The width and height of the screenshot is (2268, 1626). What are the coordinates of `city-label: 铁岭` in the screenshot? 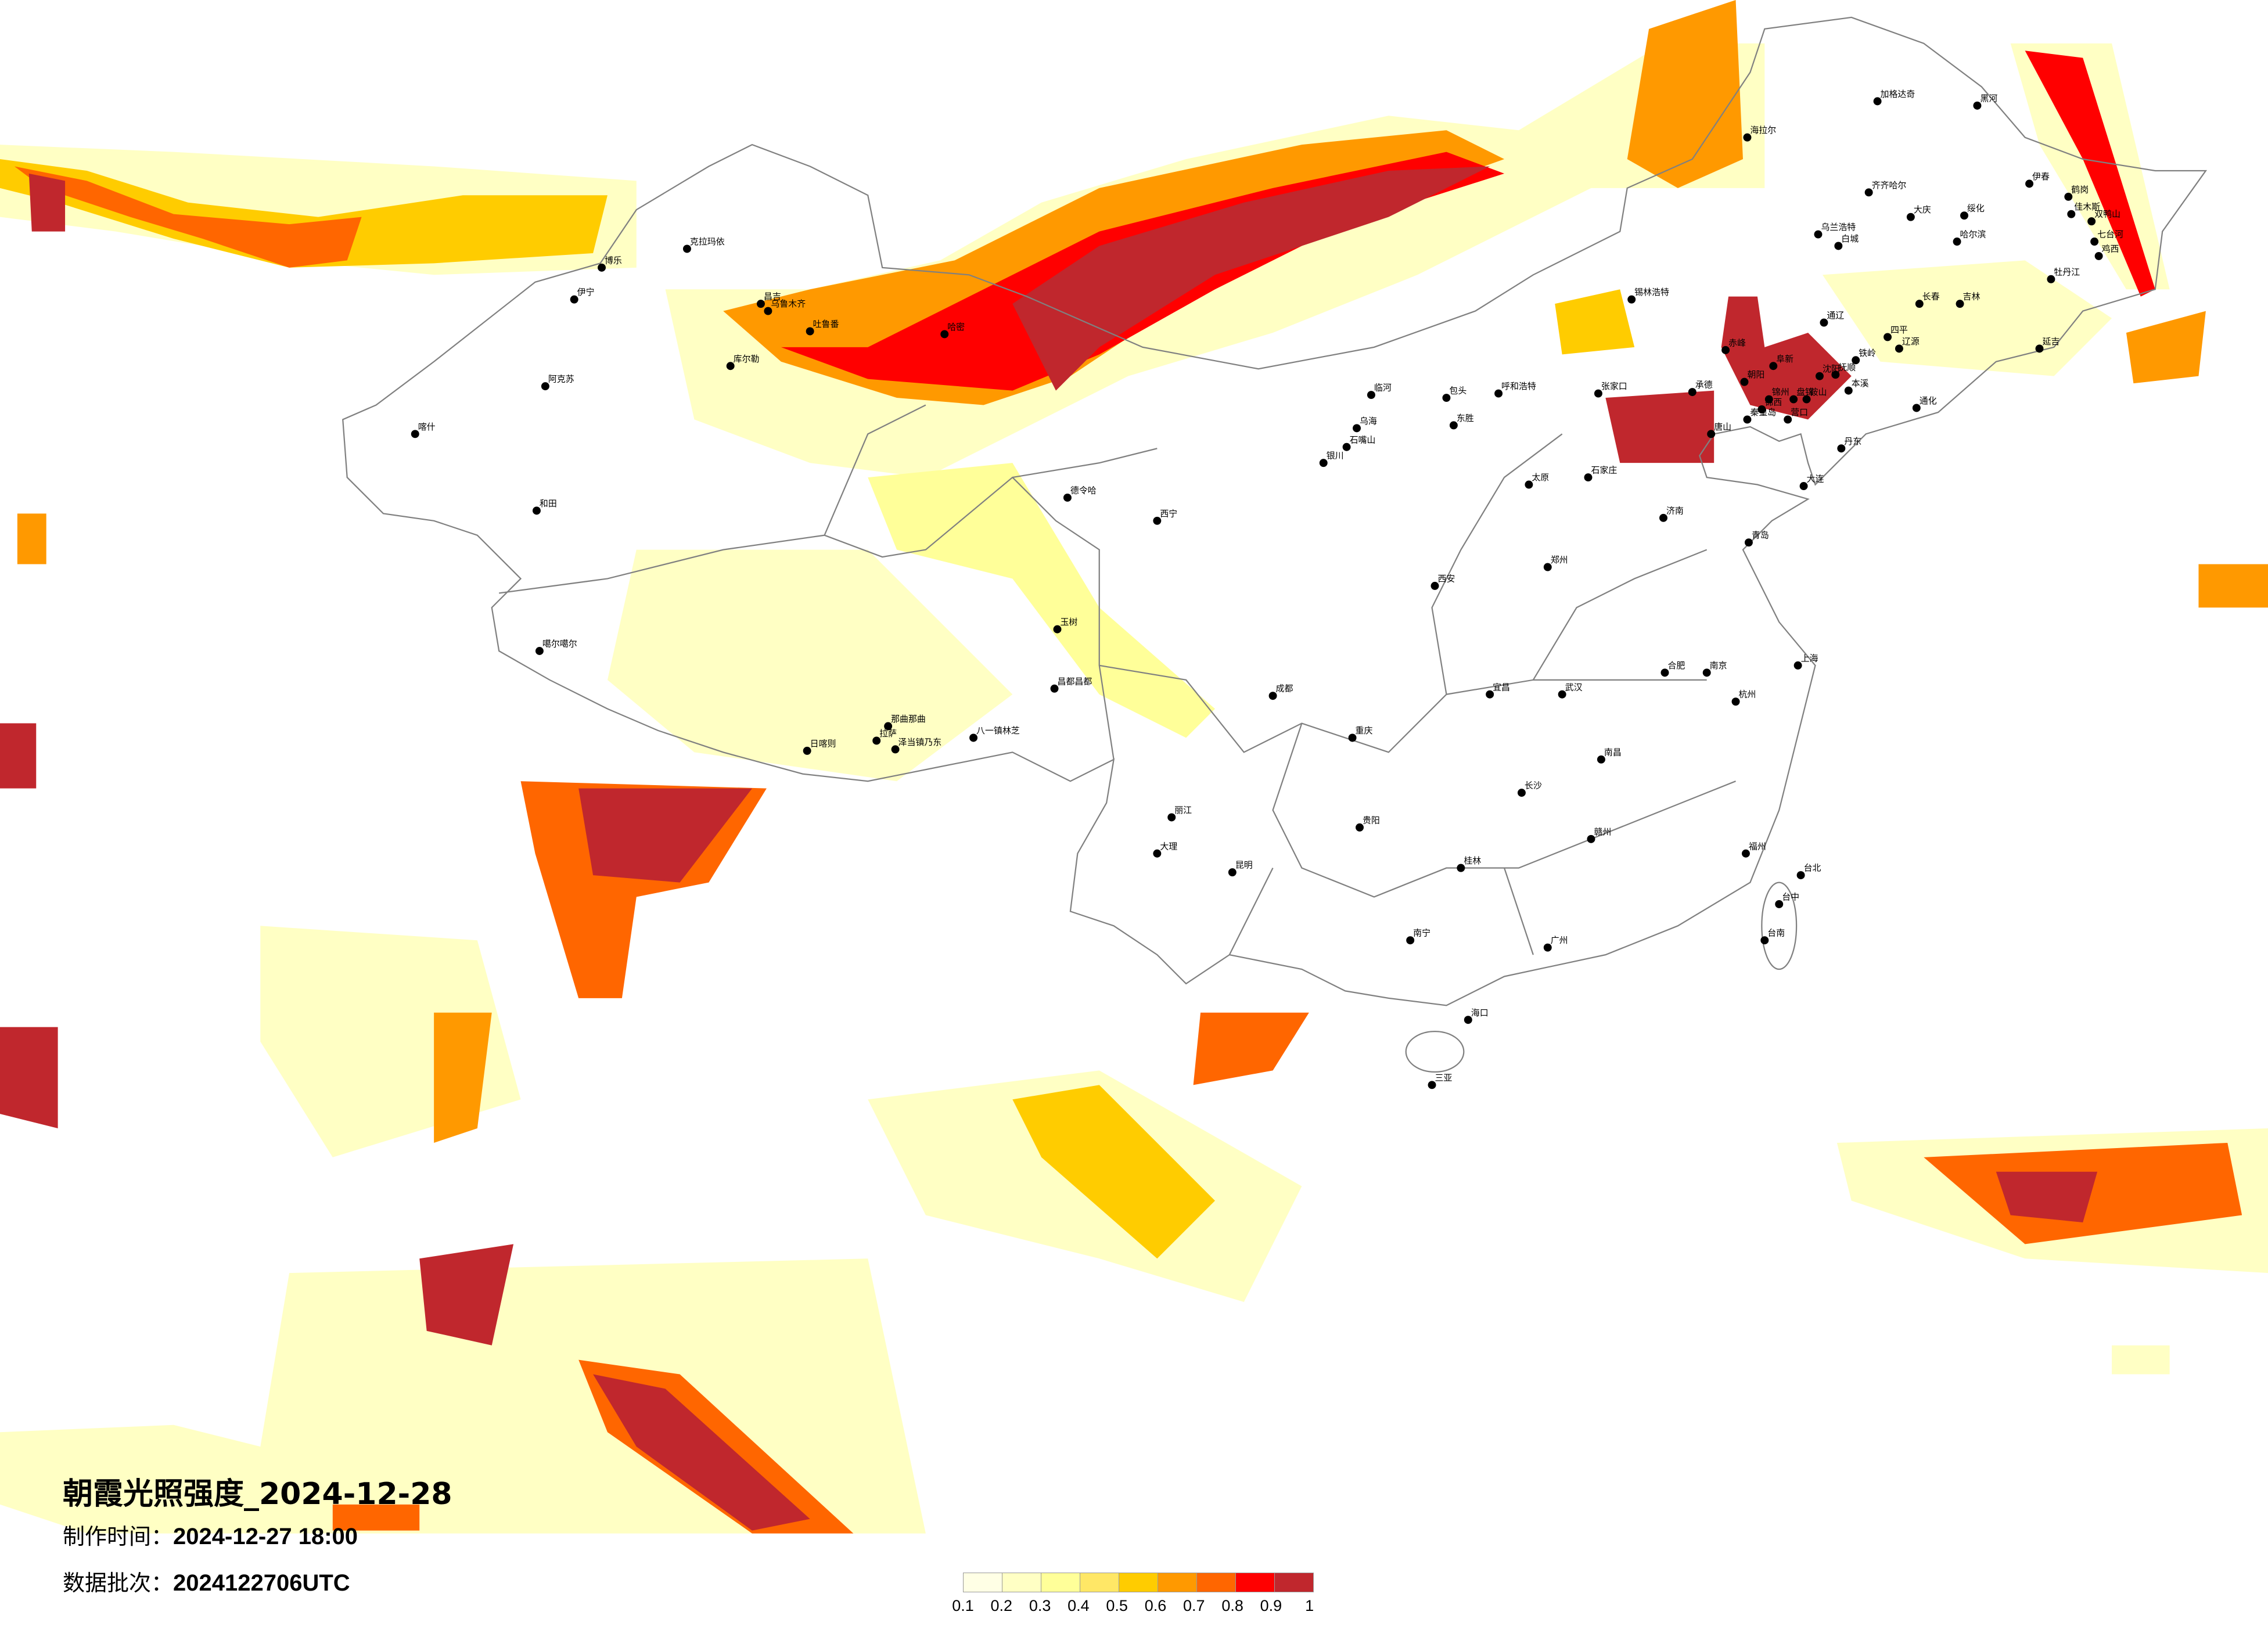 It's located at (1867, 353).